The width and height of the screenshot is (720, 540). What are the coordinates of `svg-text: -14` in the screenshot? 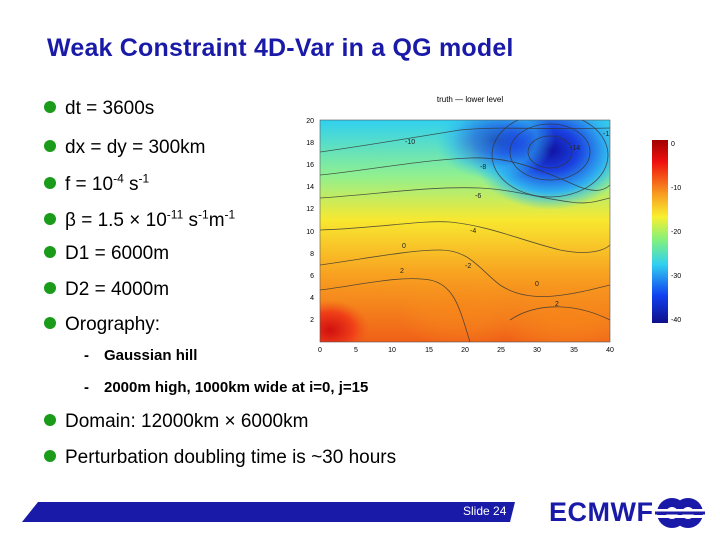 It's located at (575, 148).